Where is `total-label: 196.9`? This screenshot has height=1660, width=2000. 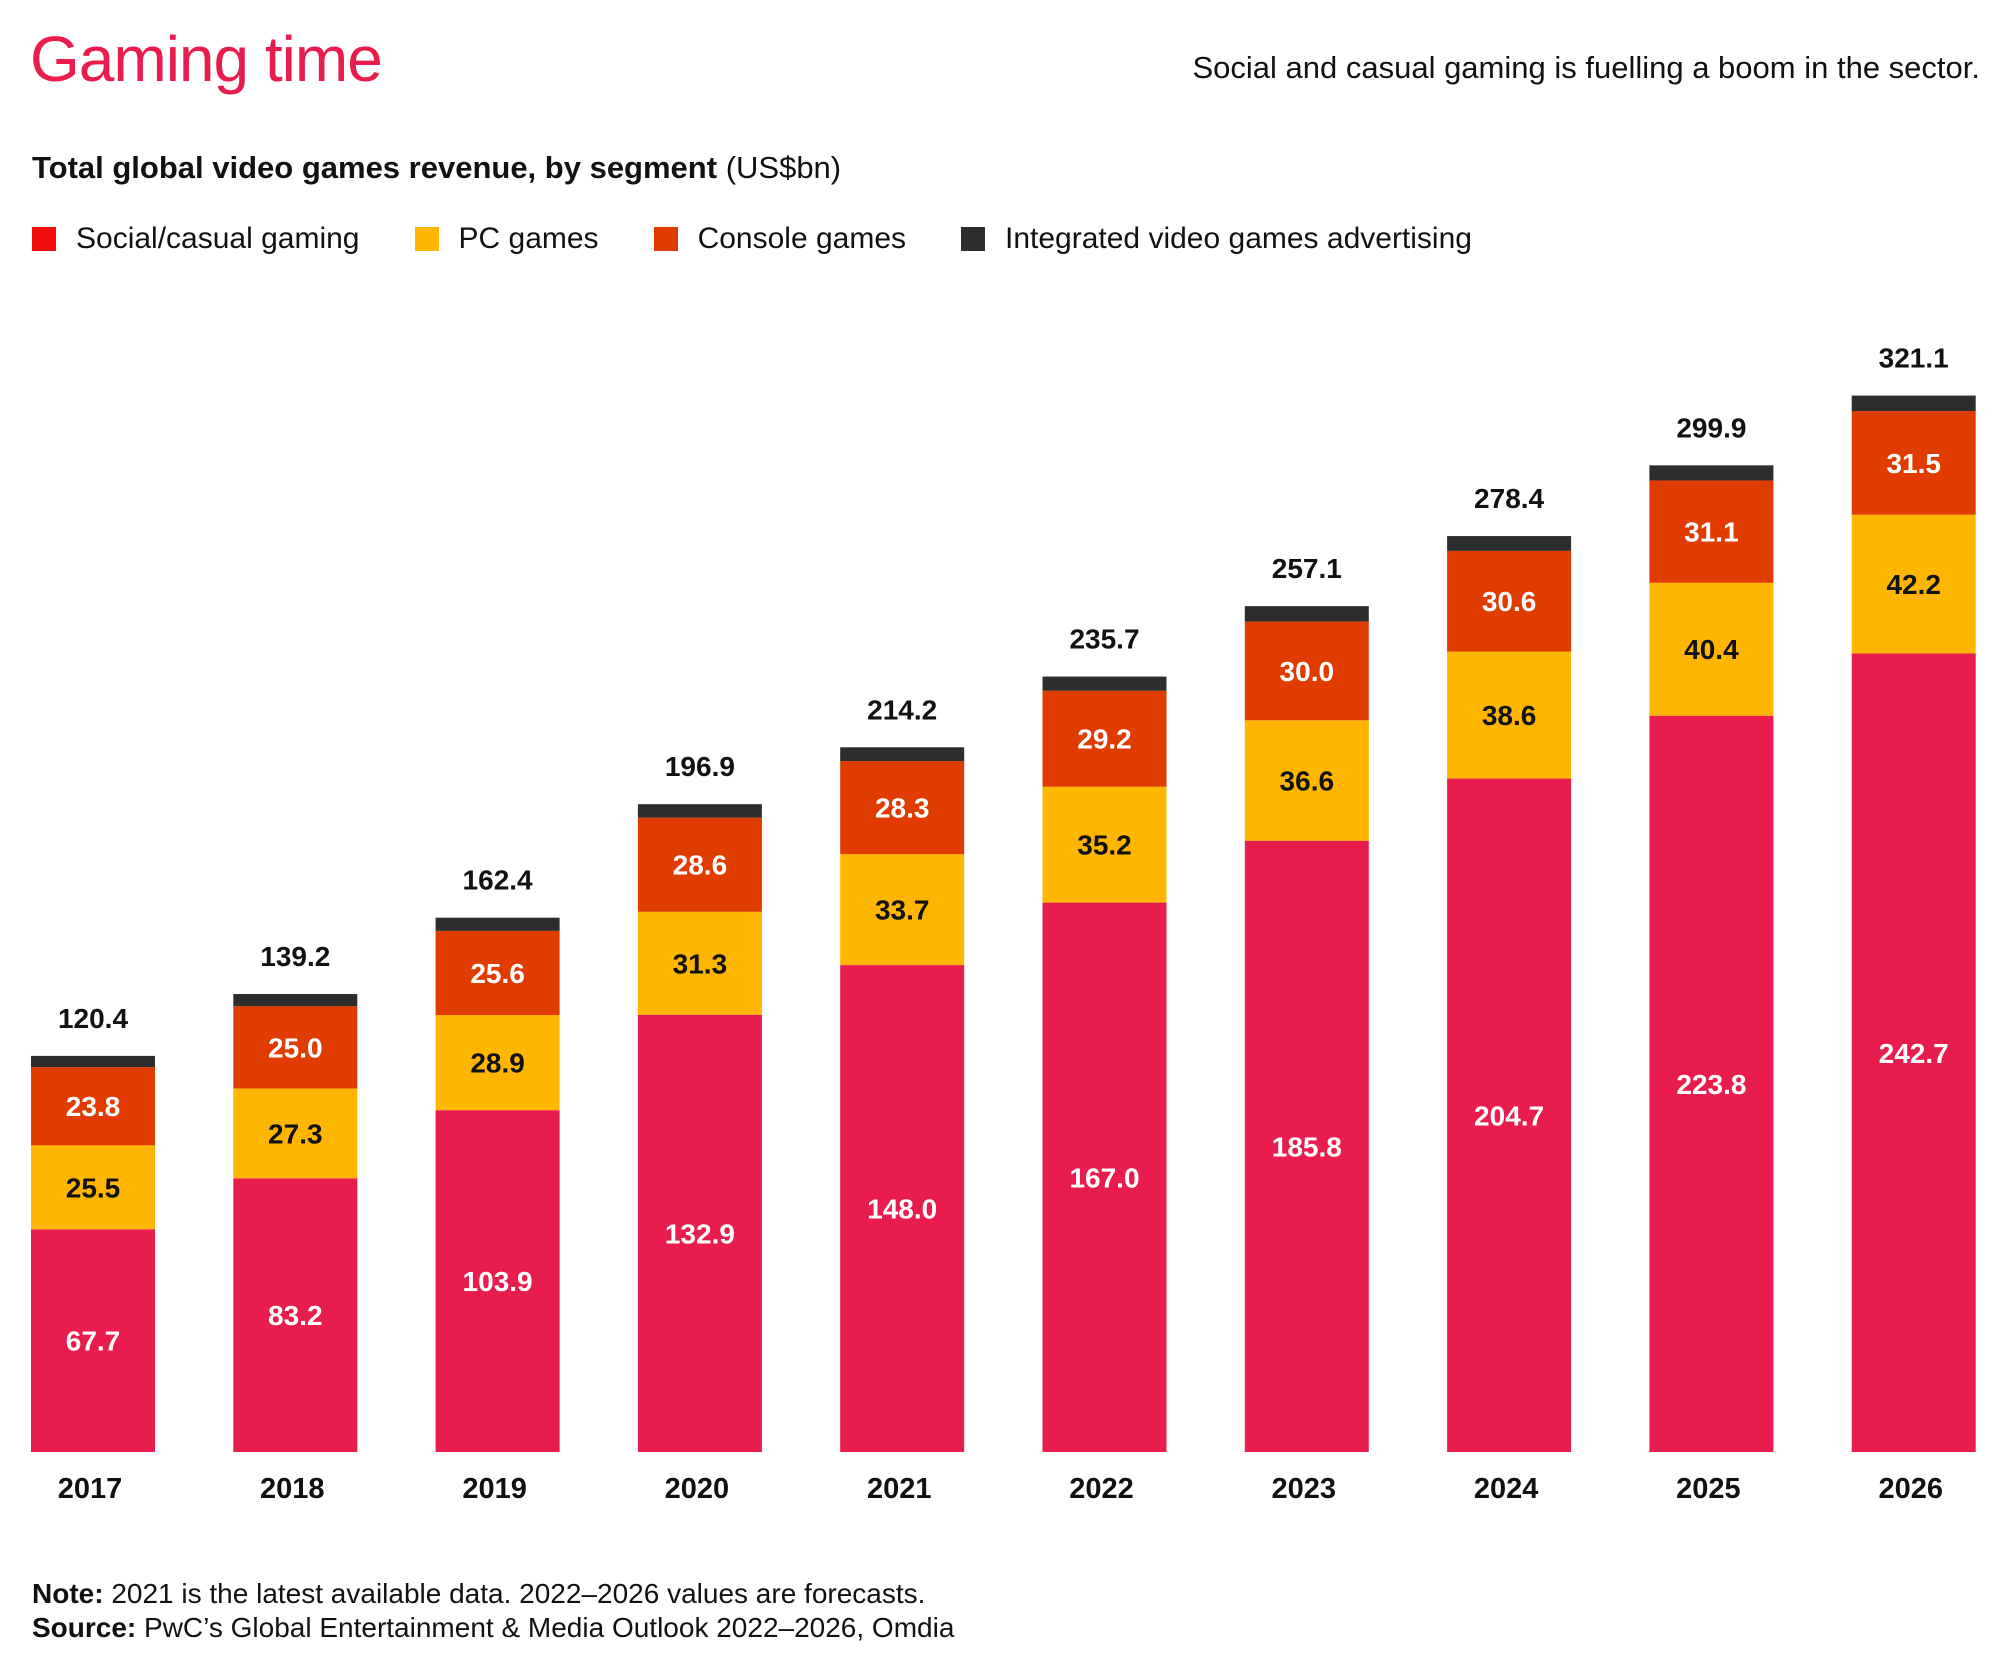 total-label: 196.9 is located at coordinates (700, 766).